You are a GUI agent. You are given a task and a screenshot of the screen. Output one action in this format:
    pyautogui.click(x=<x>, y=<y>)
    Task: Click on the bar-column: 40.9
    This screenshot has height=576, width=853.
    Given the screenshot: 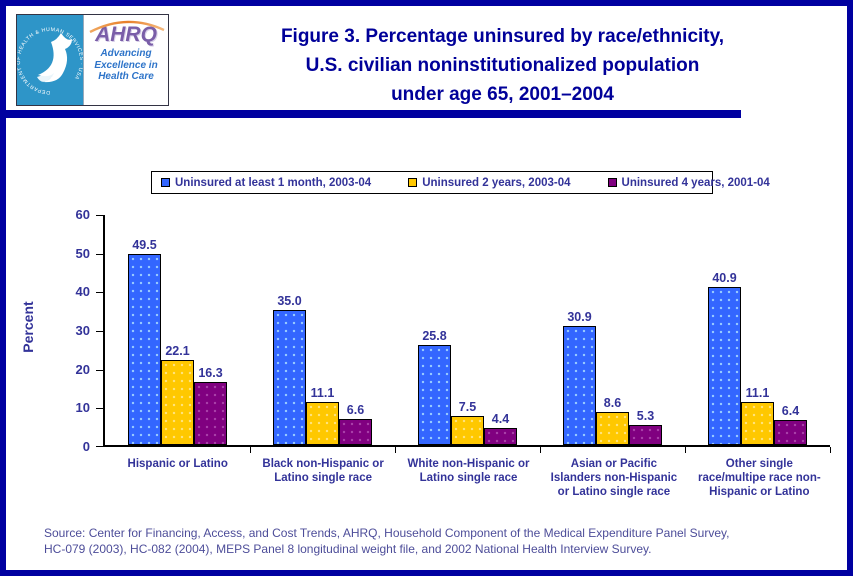 What is the action you would take?
    pyautogui.click(x=724, y=358)
    